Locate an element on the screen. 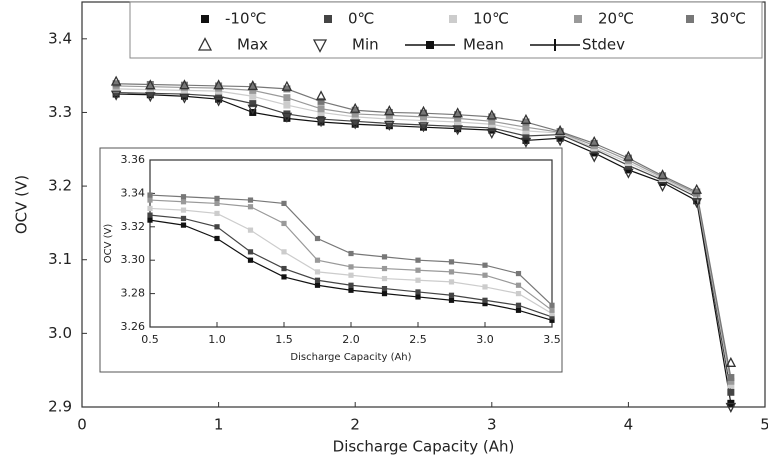 This screenshot has width=768, height=466. legend-item: 30℃ is located at coordinates (716, 19).